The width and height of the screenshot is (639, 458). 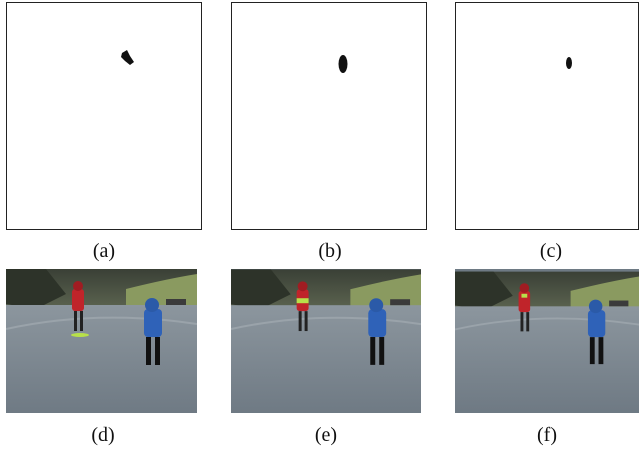 I want to click on child-red-figure-d, so click(x=78, y=306).